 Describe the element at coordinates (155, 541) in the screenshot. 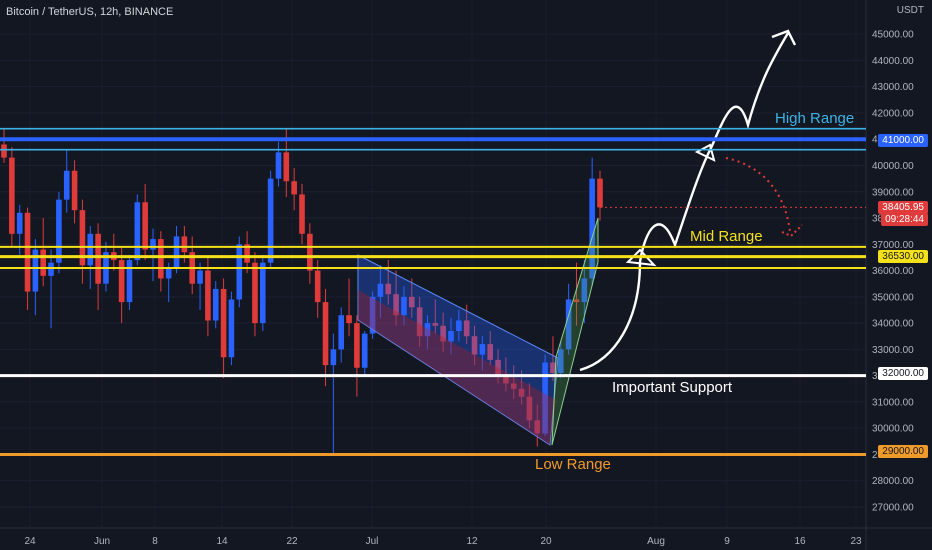

I see `x-tick-label: 8` at that location.